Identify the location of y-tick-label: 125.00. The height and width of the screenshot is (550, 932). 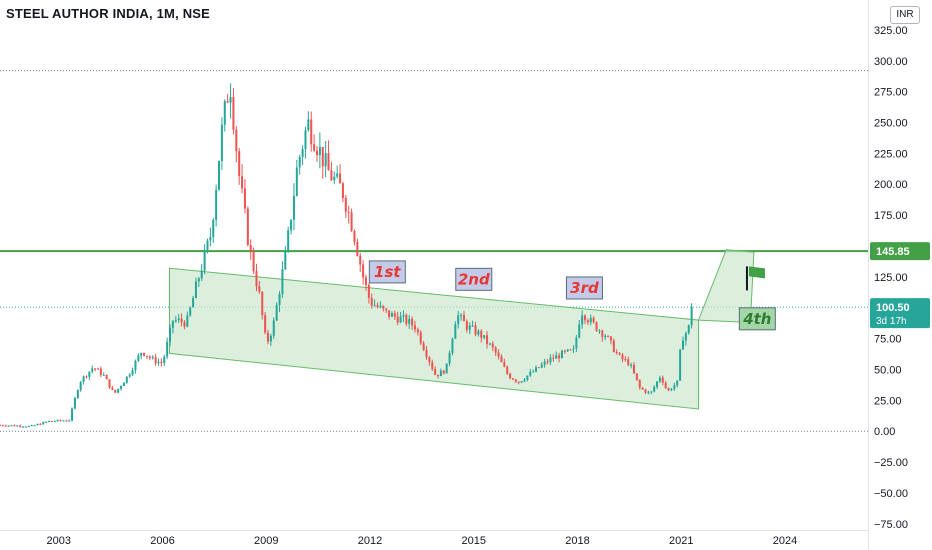
(891, 278).